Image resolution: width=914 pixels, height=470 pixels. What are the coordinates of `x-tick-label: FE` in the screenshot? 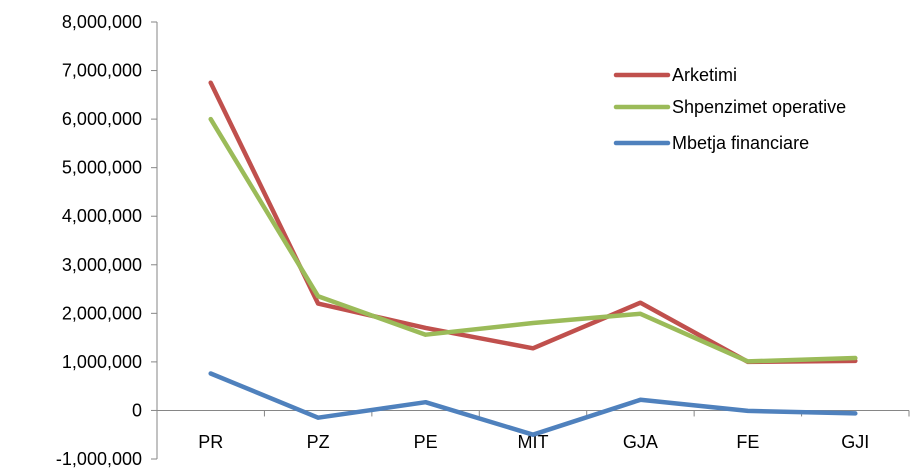 It's located at (747, 442).